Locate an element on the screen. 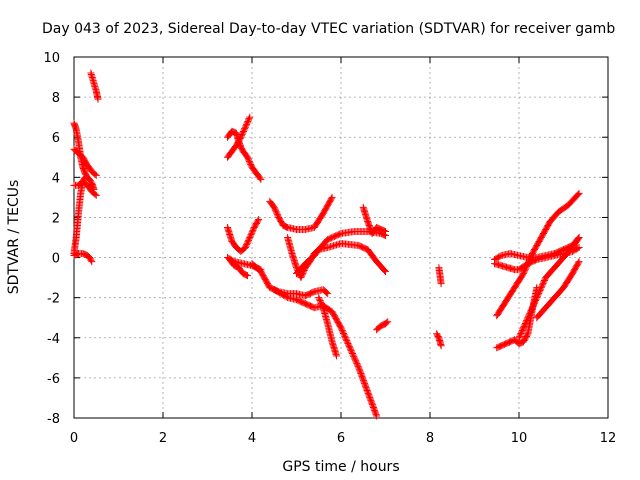 The image size is (640, 480). y-tick-label: -2 is located at coordinates (53, 299).